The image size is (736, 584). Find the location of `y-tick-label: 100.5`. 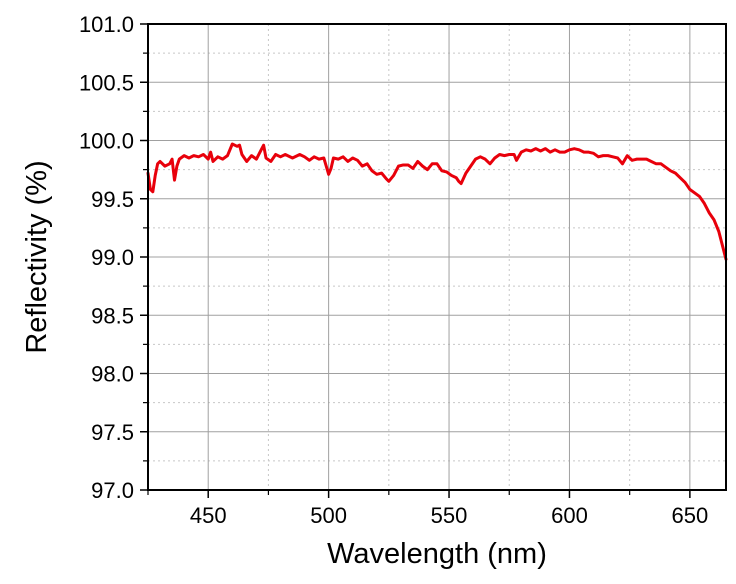

y-tick-label: 100.5 is located at coordinates (106, 82).